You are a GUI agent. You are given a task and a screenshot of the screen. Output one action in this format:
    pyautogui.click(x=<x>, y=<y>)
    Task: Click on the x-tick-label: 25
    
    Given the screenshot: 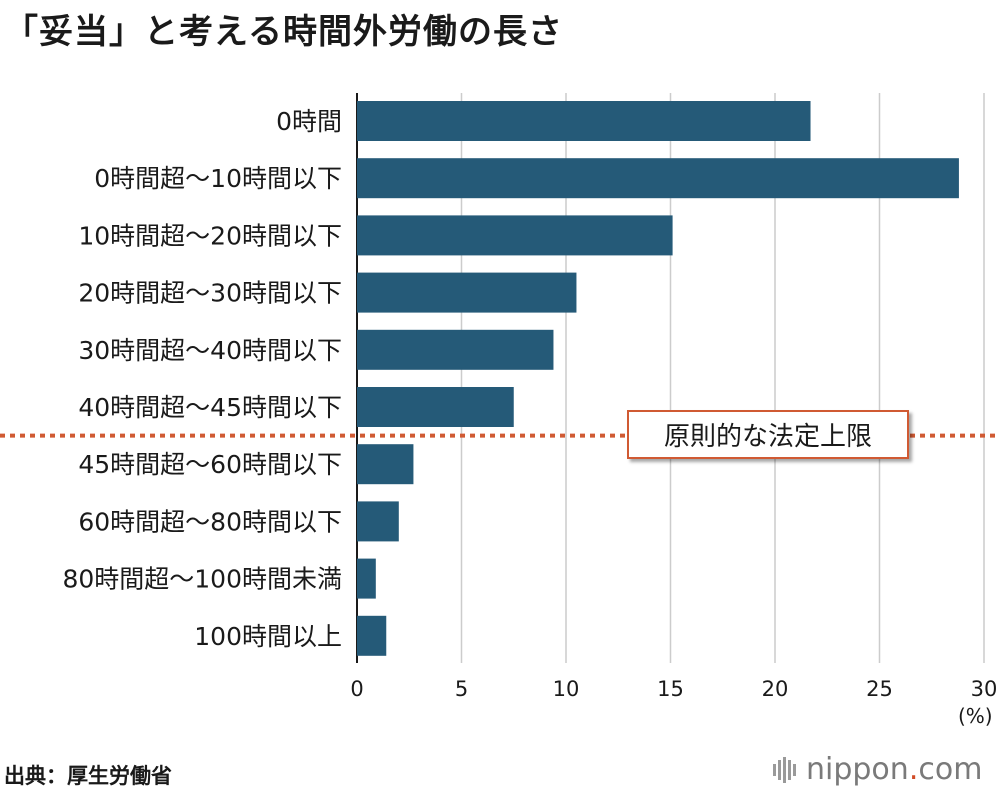 What is the action you would take?
    pyautogui.click(x=879, y=689)
    